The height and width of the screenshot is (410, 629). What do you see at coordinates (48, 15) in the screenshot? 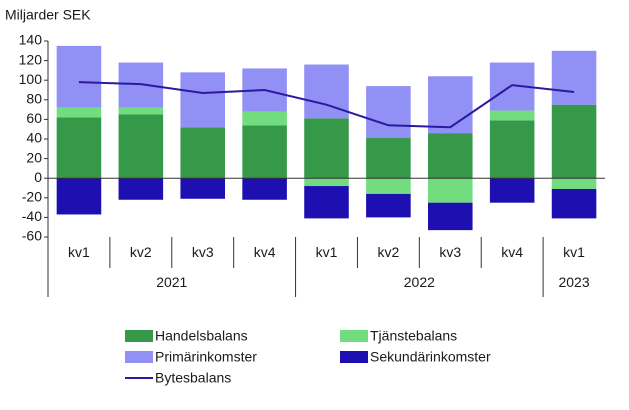
I see `chart-title: Miljarder SEK` at bounding box center [48, 15].